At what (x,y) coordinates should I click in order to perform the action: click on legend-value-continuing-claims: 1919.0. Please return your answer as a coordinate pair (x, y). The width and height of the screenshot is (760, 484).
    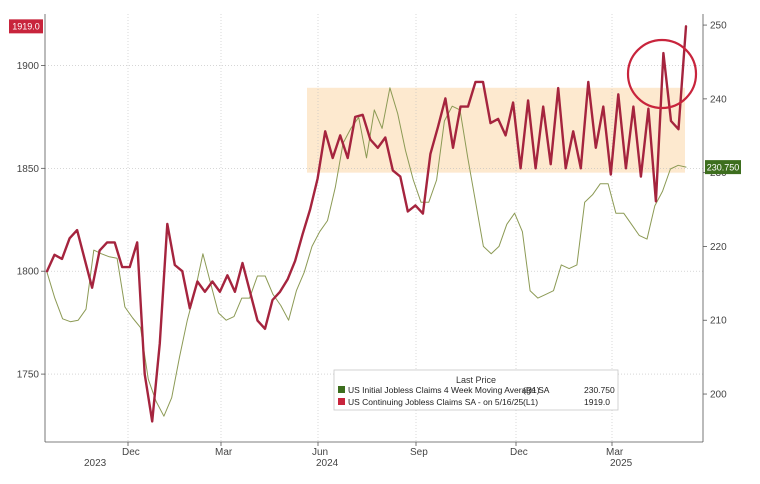
    Looking at the image, I should click on (597, 402).